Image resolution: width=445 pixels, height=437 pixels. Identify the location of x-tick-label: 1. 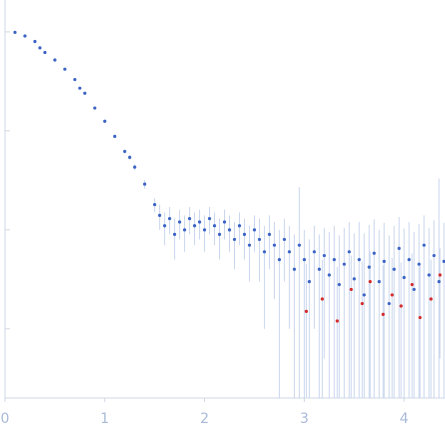
(104, 419).